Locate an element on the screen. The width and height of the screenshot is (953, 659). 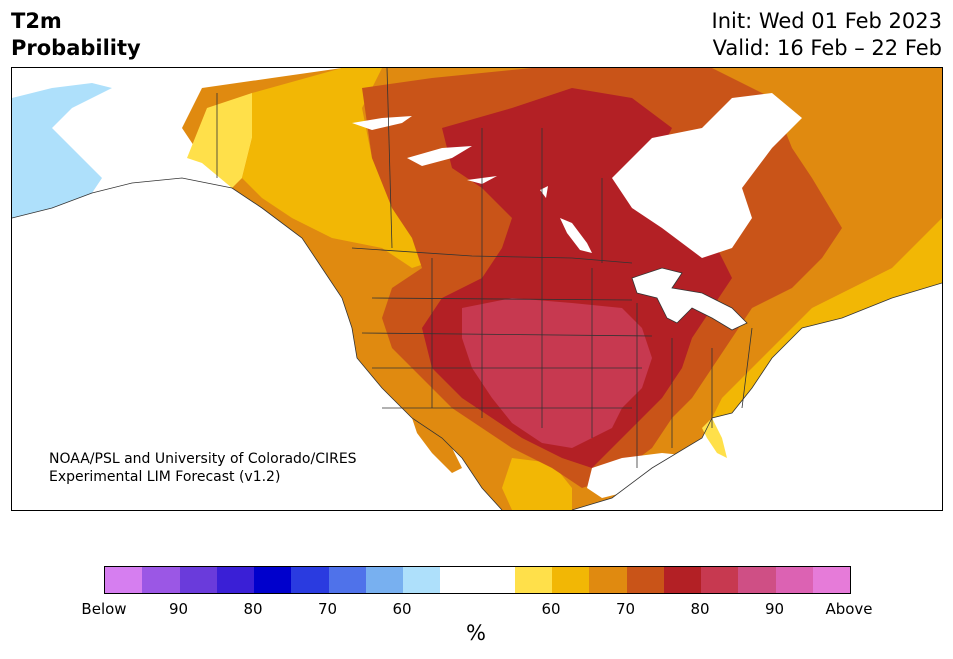
map-title: T2m Probability is located at coordinates (76, 35).